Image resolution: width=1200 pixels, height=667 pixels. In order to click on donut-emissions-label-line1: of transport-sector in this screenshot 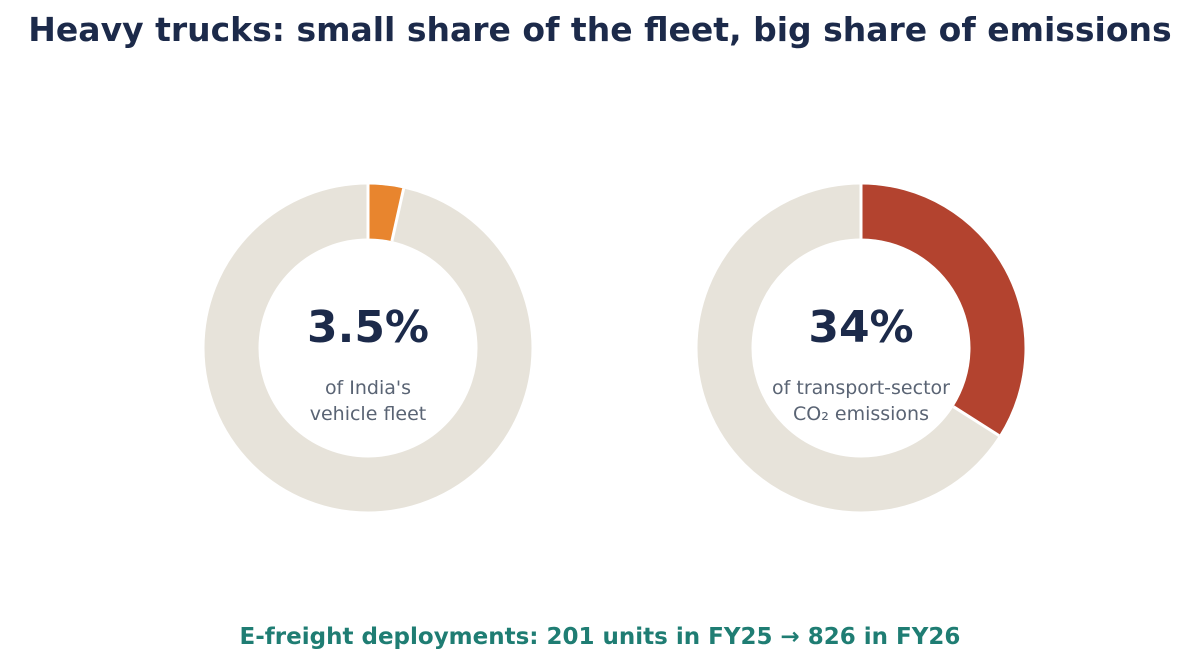, I will do `click(861, 388)`.